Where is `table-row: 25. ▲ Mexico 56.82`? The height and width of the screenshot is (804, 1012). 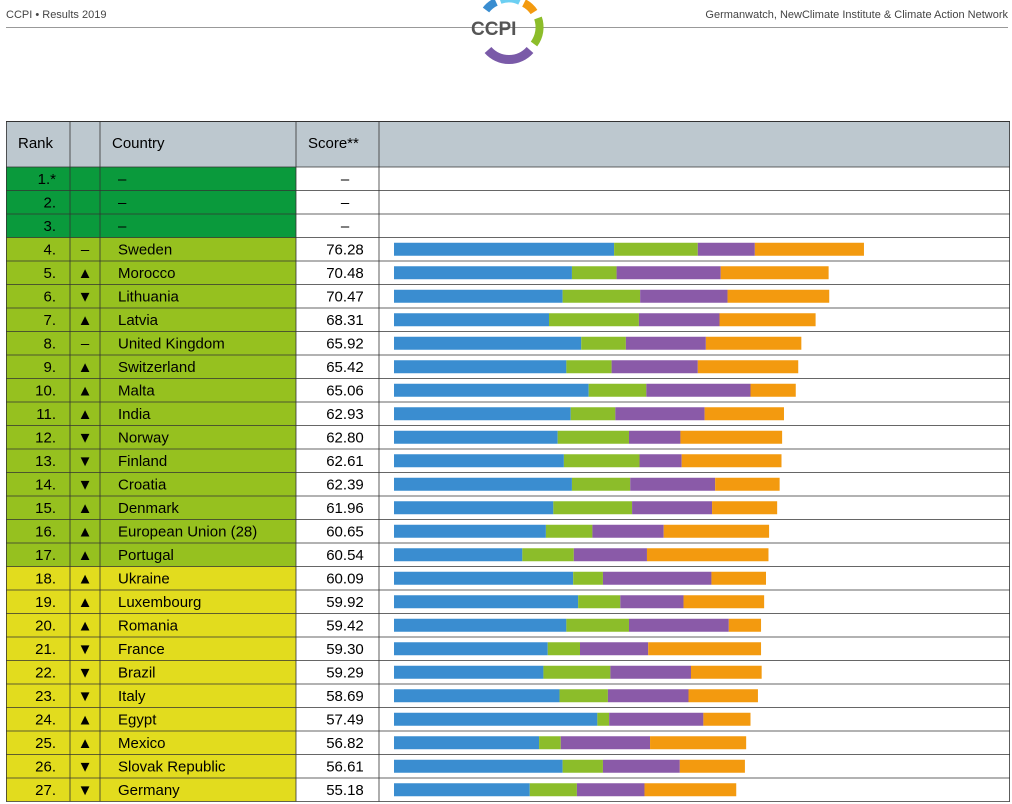 table-row: 25. ▲ Mexico 56.82 is located at coordinates (508, 743).